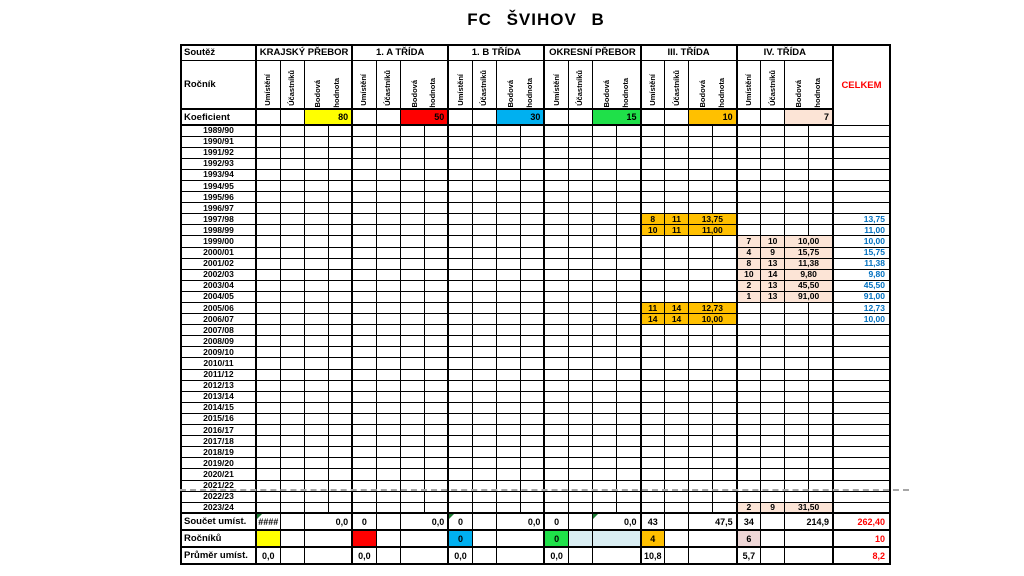 The width and height of the screenshot is (1024, 576). I want to click on data-umisteni: 2, so click(748, 285).